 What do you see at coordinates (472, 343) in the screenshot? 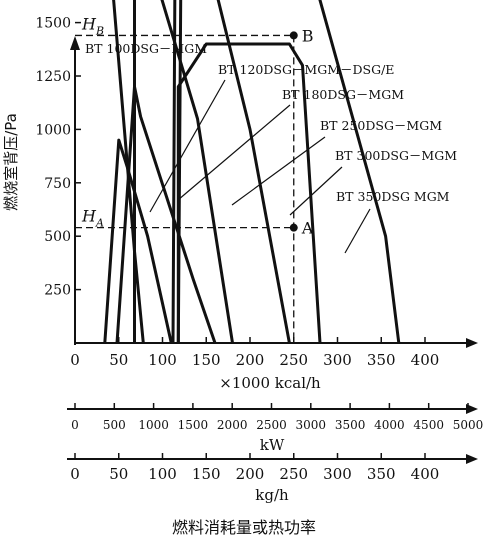
I see `x-axis-arrowhead-kcal` at bounding box center [472, 343].